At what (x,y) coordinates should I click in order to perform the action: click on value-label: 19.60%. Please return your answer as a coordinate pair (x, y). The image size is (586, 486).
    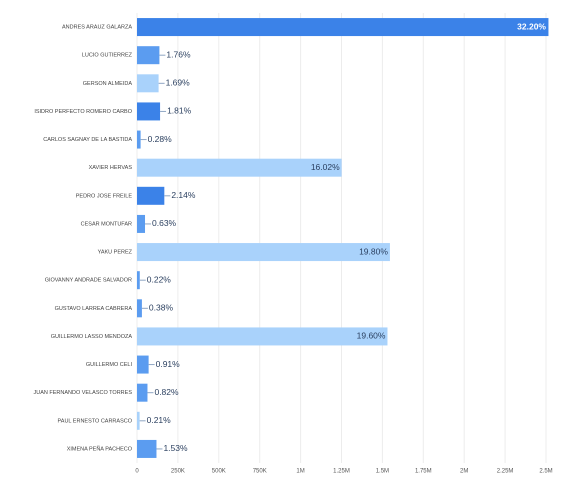
    Looking at the image, I should click on (371, 336).